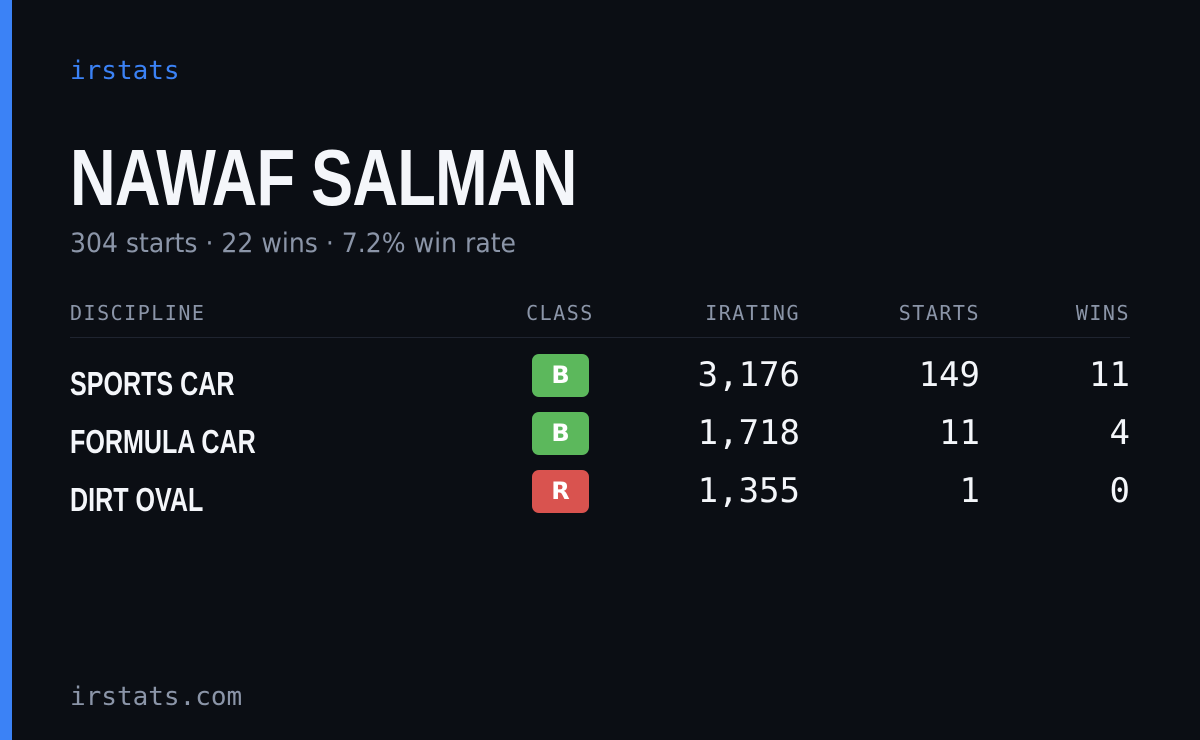 Image resolution: width=1200 pixels, height=740 pixels. I want to click on accent-bar, so click(6, 370).